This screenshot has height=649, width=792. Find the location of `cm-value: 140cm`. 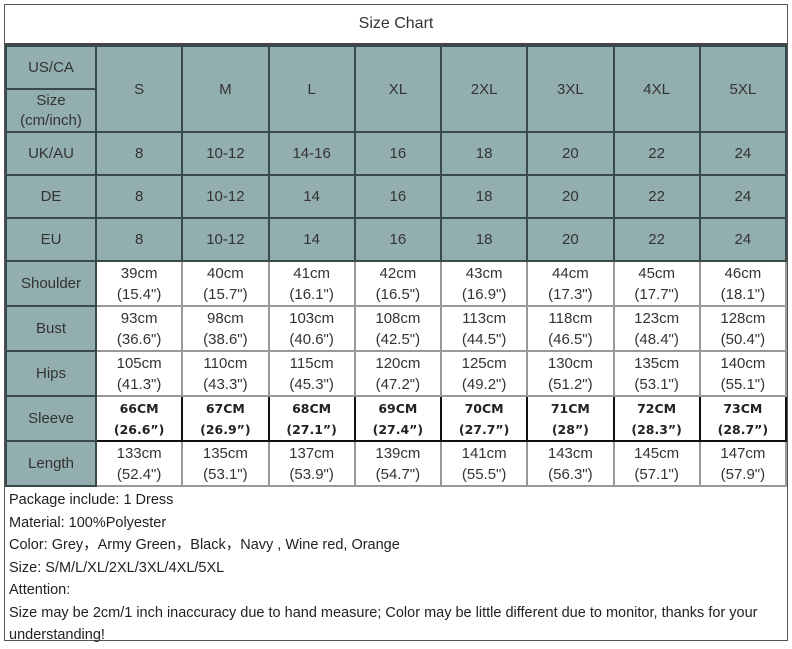

cm-value: 140cm is located at coordinates (743, 363).